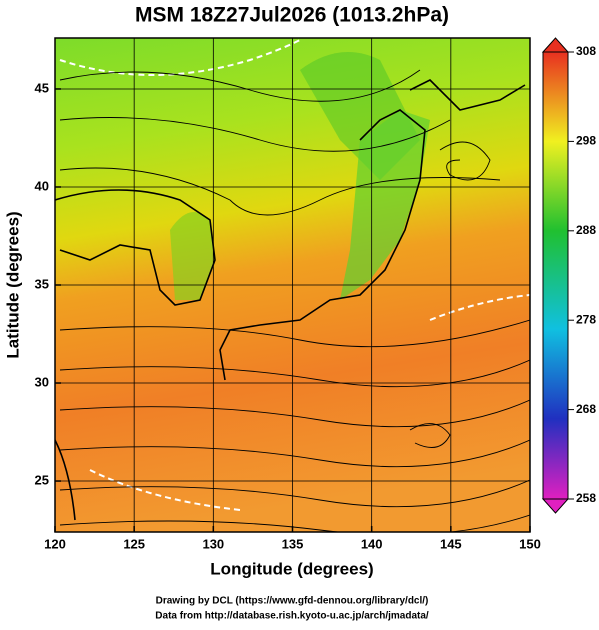 The height and width of the screenshot is (630, 599). Describe the element at coordinates (372, 543) in the screenshot. I see `x-tick-label: 140` at that location.